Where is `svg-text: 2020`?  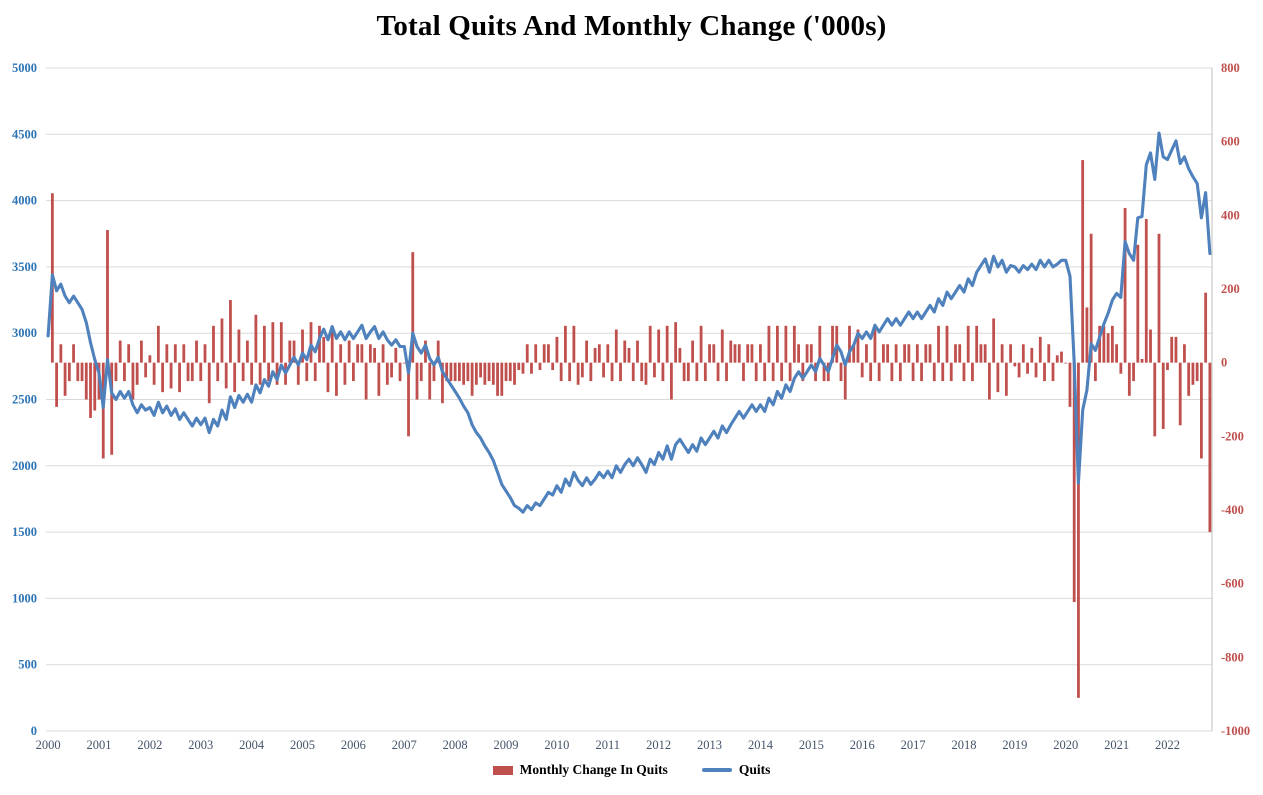 svg-text: 2020 is located at coordinates (1065, 745).